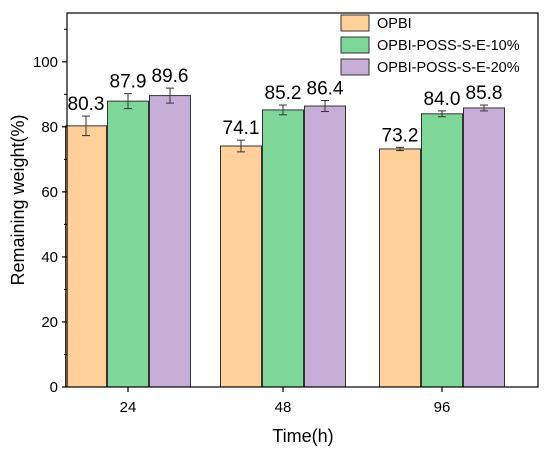  What do you see at coordinates (484, 93) in the screenshot?
I see `data-label: 85.8` at bounding box center [484, 93].